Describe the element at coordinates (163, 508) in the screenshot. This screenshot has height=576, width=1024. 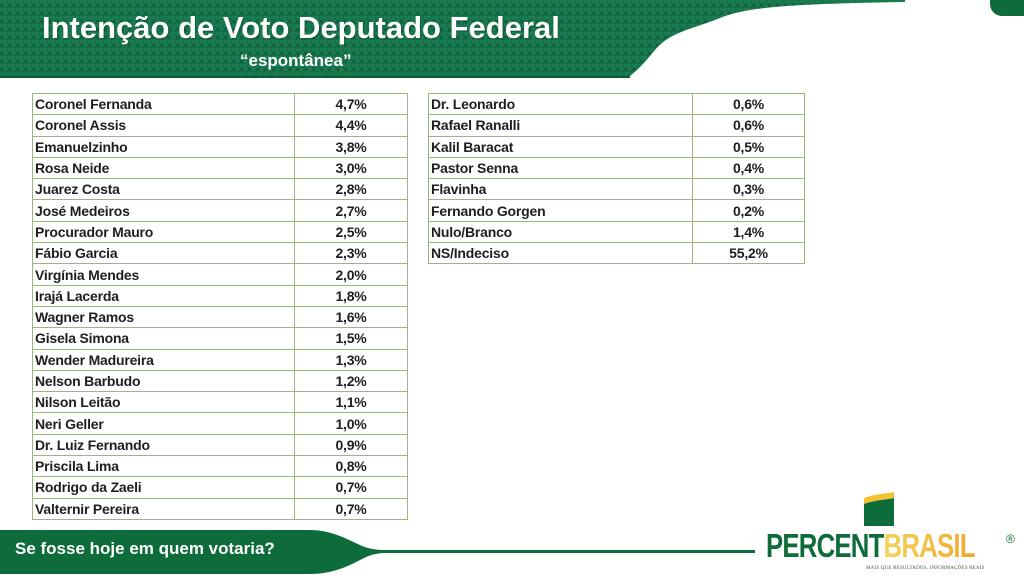
I see `candidate-name: Valternir Pereira` at that location.